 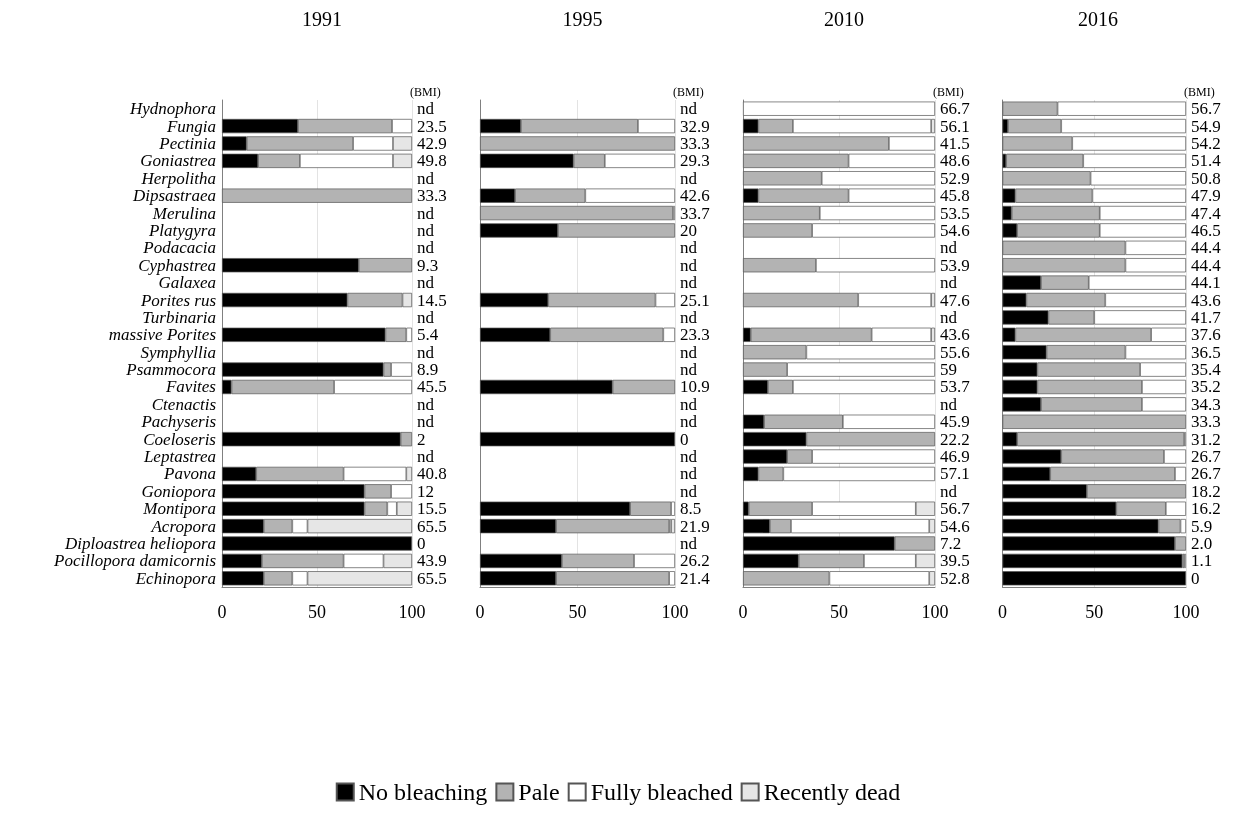 What do you see at coordinates (1202, 561) in the screenshot?
I see `y2-tick-label: 1.1` at bounding box center [1202, 561].